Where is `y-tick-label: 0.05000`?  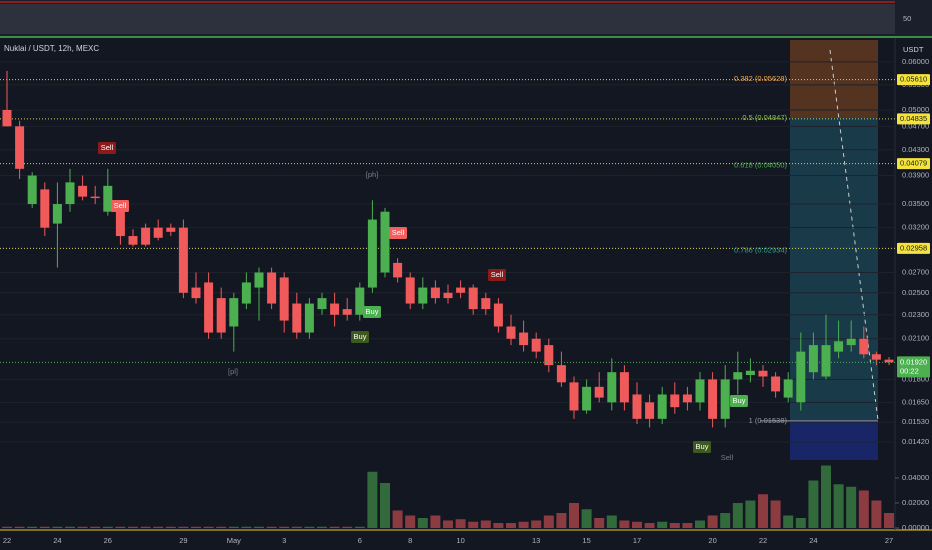
y-tick-label: 0.05000 is located at coordinates (915, 109).